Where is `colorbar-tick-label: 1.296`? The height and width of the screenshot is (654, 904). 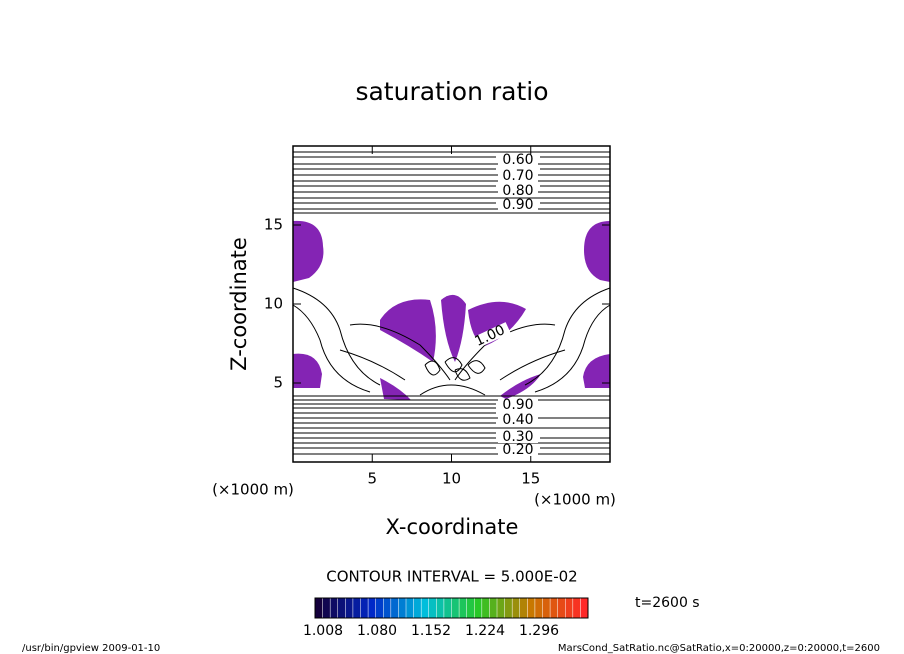 colorbar-tick-label: 1.296 is located at coordinates (539, 631).